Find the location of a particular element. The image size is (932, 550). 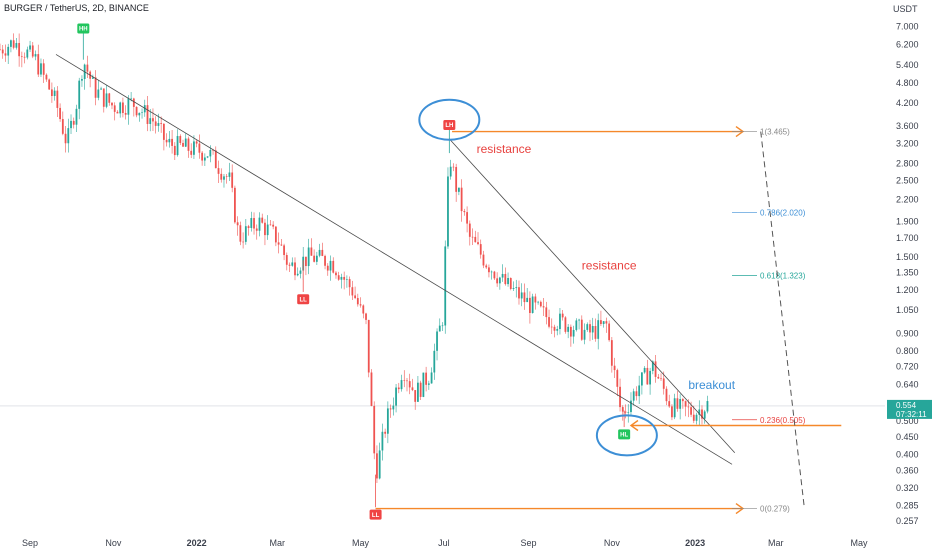

y-tick-label: 0.640 is located at coordinates (907, 384).